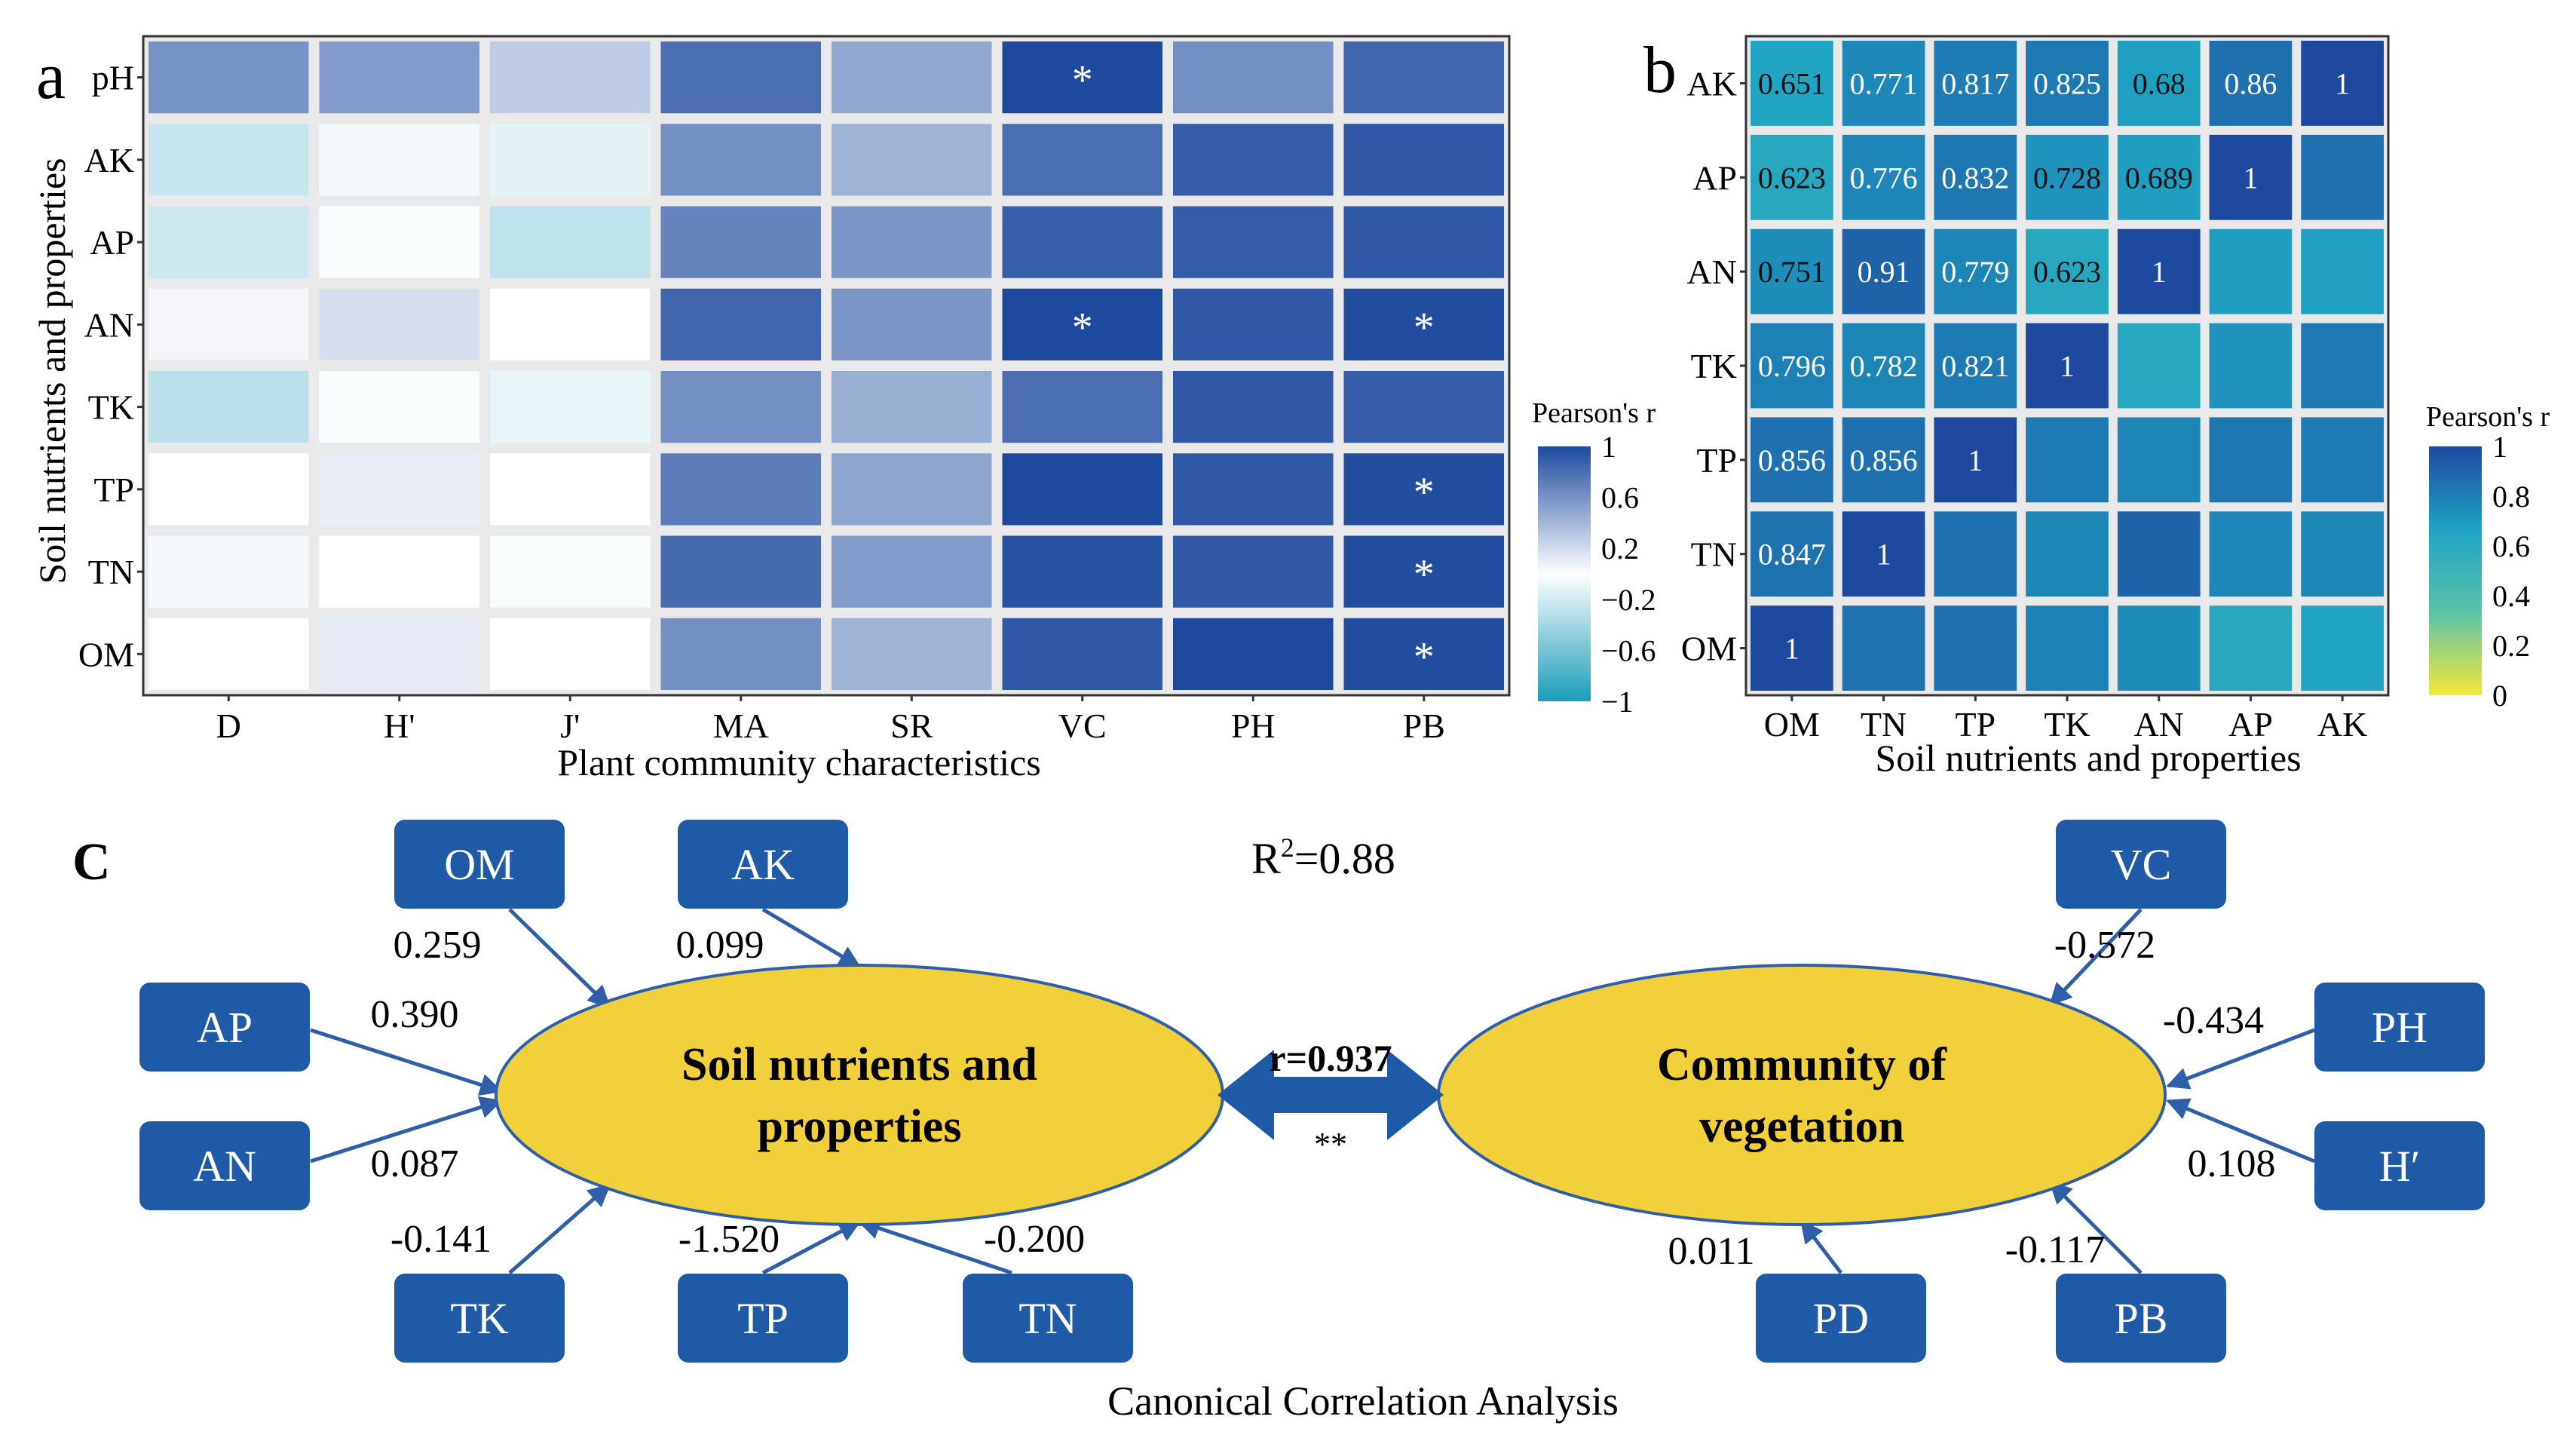 This screenshot has height=1438, width=2576. Describe the element at coordinates (1712, 272) in the screenshot. I see `heatmap-b-row-label: AN` at that location.